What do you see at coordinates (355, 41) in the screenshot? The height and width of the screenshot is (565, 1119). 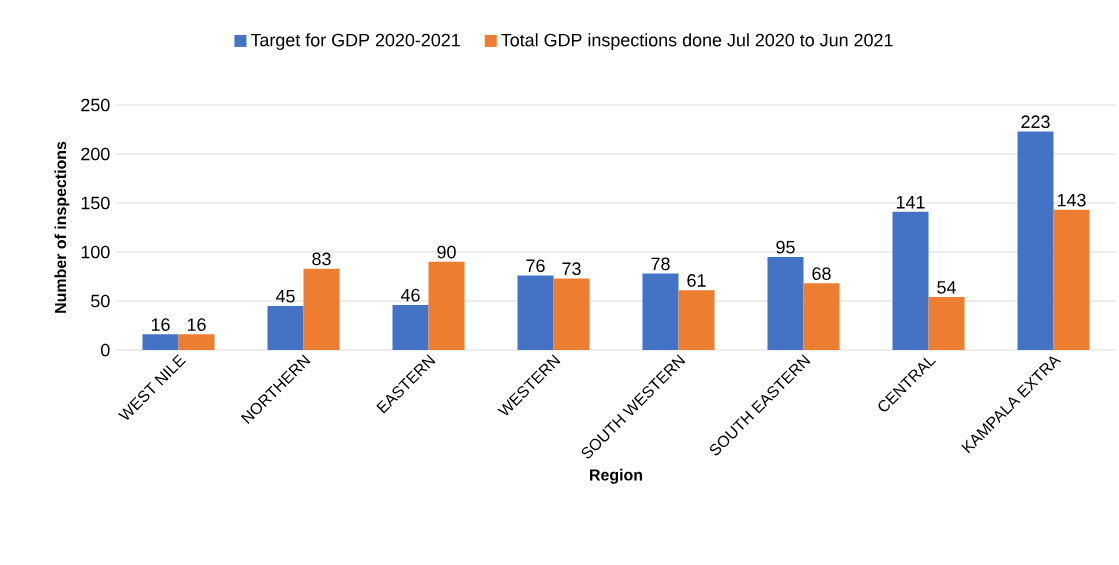 I see `legend-label: Target for GDP 2020-2021` at bounding box center [355, 41].